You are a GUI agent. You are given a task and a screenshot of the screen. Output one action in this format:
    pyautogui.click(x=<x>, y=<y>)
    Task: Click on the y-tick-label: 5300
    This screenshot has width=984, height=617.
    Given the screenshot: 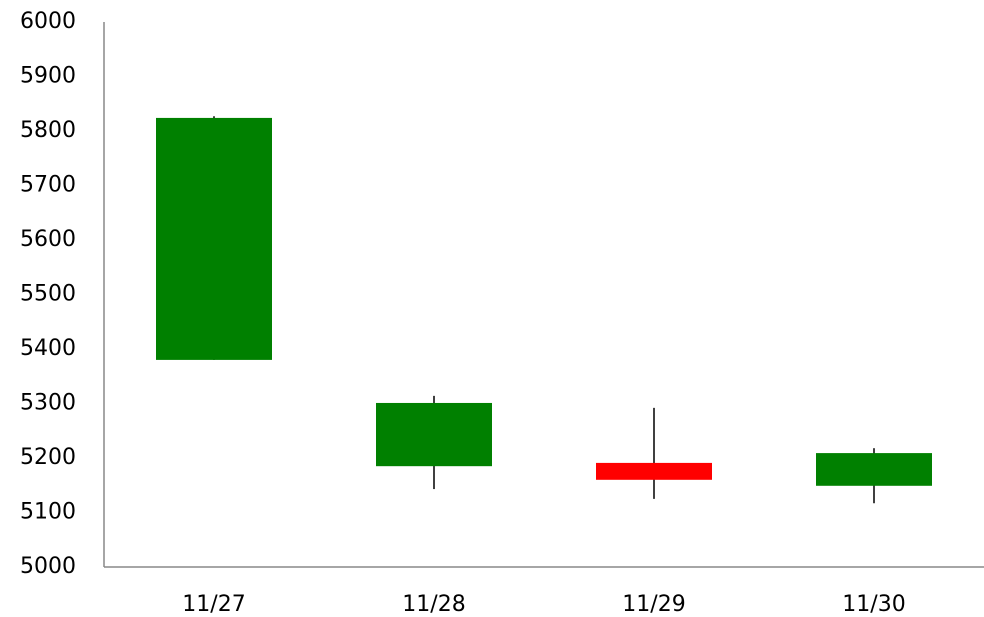 What is the action you would take?
    pyautogui.click(x=48, y=403)
    